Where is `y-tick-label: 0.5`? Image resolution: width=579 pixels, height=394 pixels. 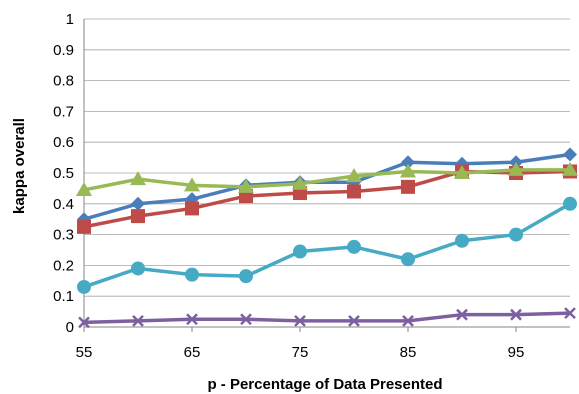
y-tick-label: 0.5 is located at coordinates (63, 173).